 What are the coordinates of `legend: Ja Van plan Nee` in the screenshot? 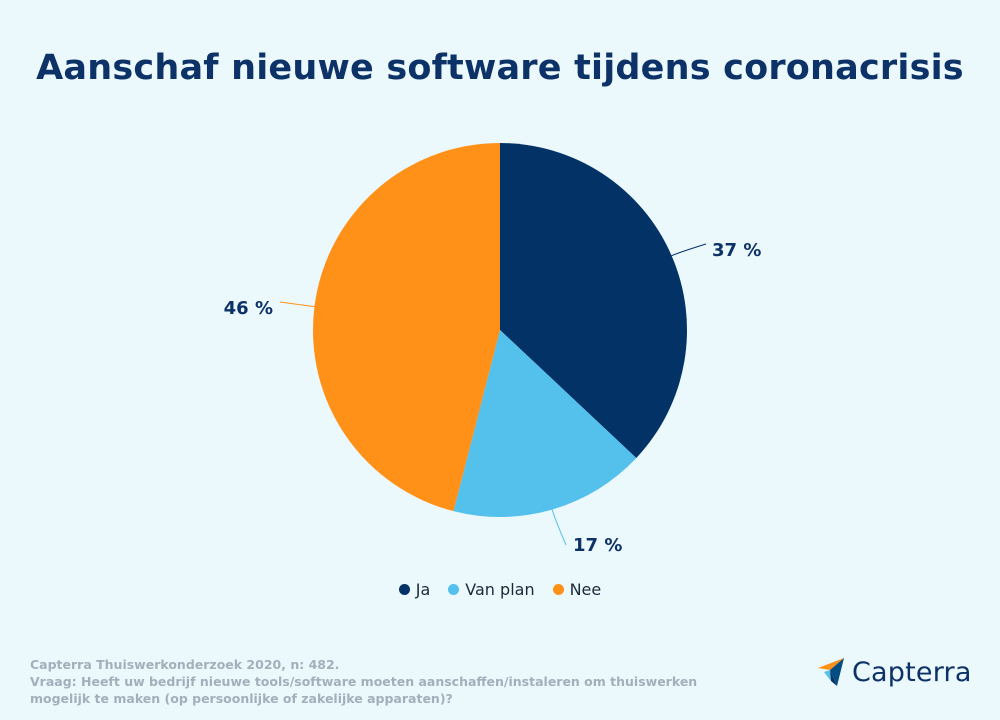 It's located at (500, 589).